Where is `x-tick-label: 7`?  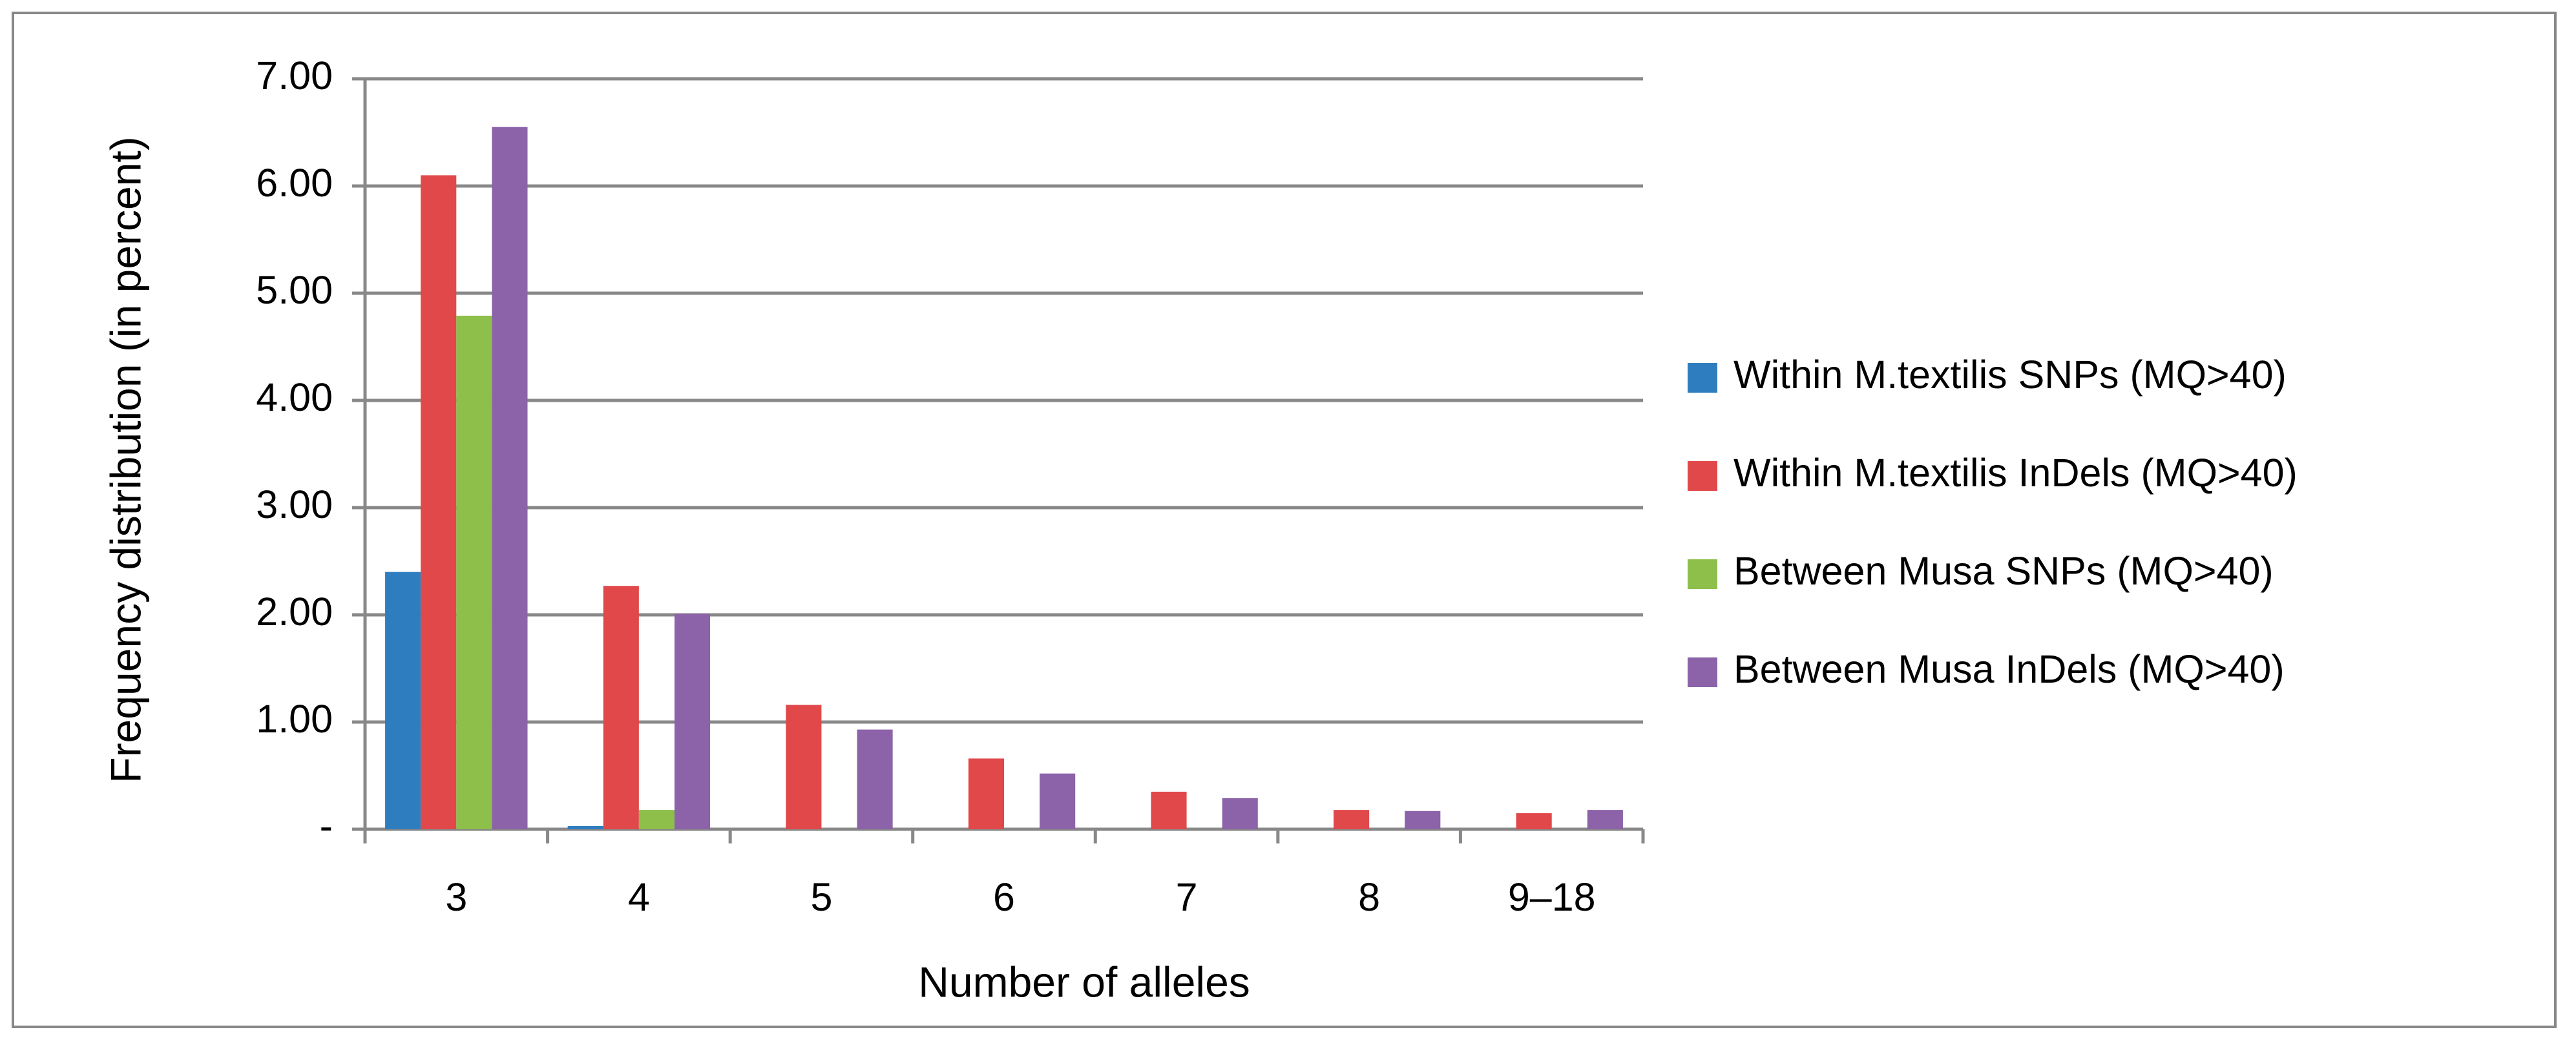 x-tick-label: 7 is located at coordinates (1187, 897).